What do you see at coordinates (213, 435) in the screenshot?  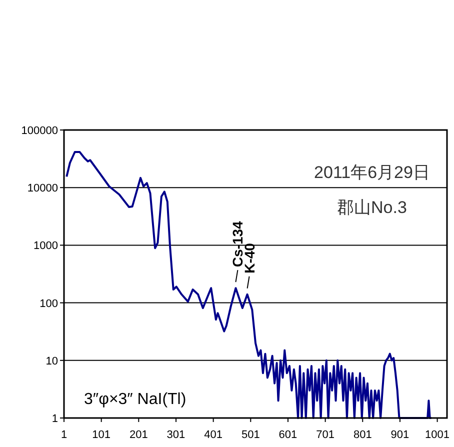 I see `x-tick-label: 401` at bounding box center [213, 435].